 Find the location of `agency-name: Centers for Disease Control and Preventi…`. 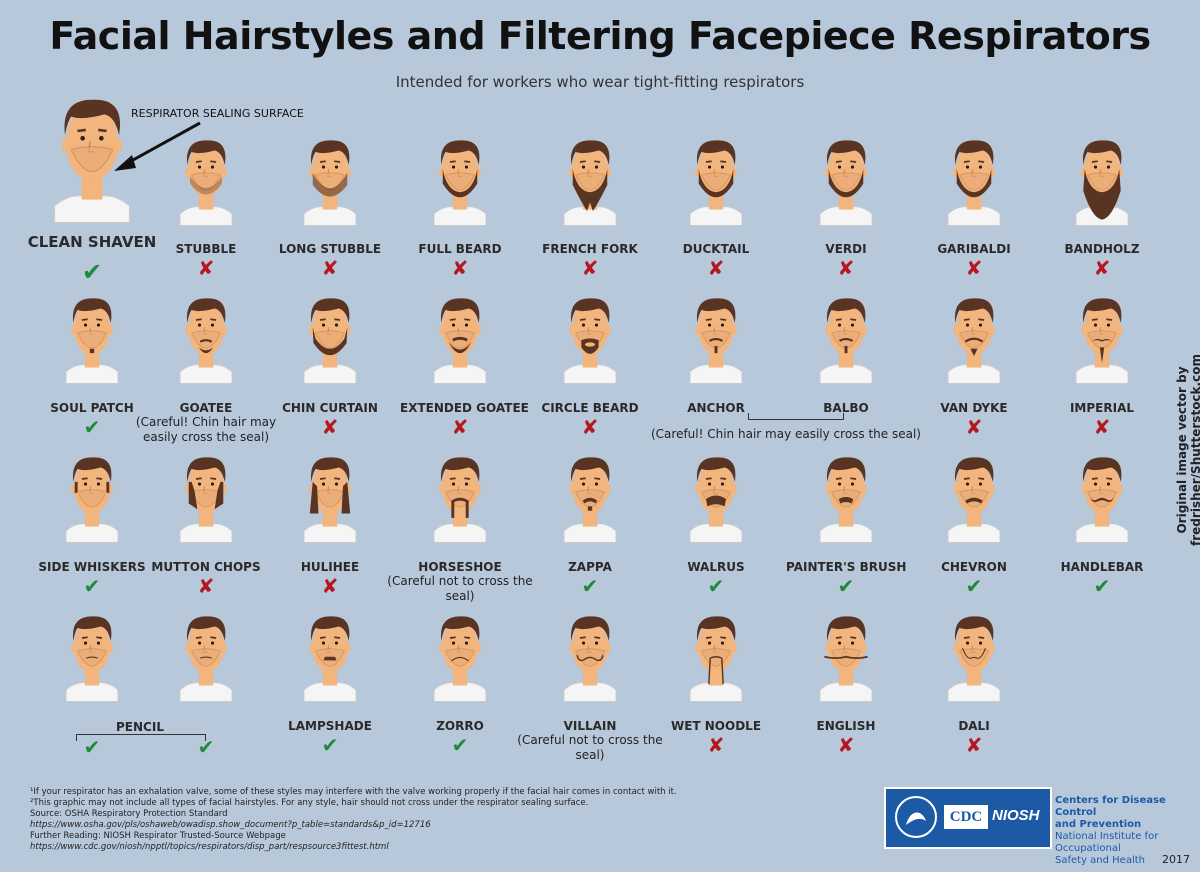

agency-name: Centers for Disease Control and Preventi… is located at coordinates (1127, 831).